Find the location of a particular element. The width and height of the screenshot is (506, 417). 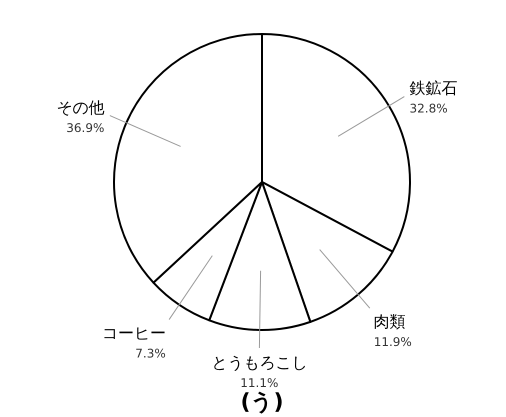

text: (う) is located at coordinates (262, 402).